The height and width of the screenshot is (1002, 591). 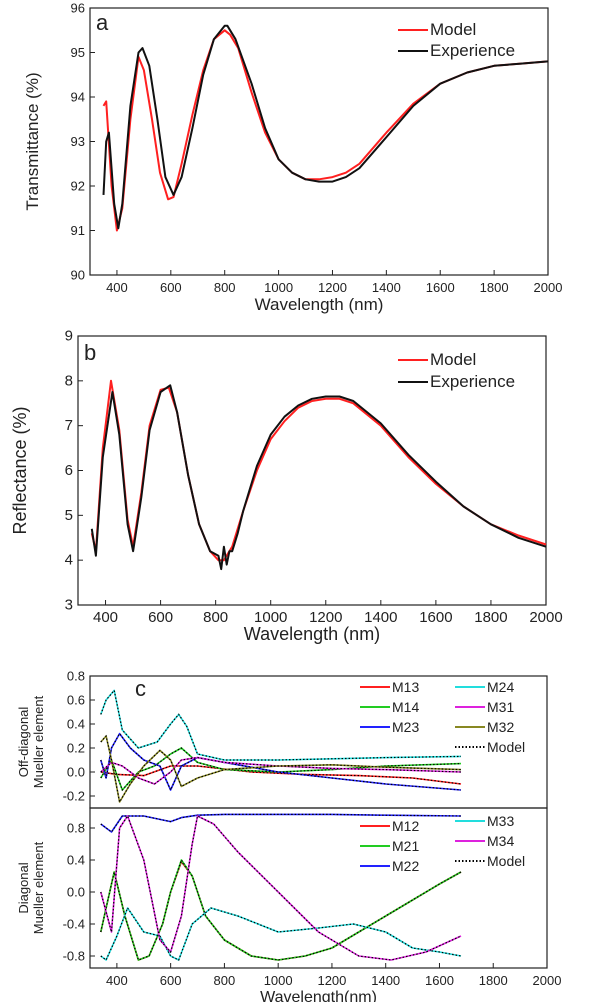 I want to click on panel-2-series-line-M23, so click(x=281, y=761).